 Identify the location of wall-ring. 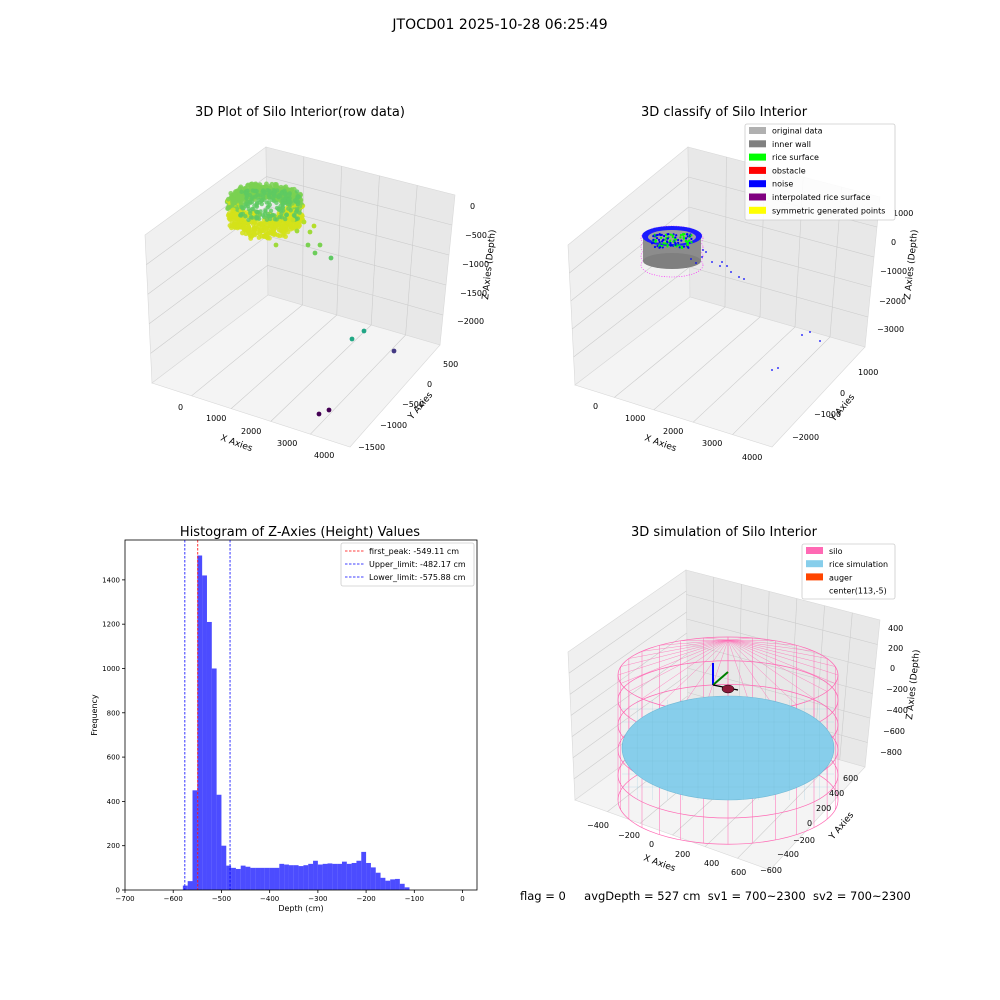
(672, 247).